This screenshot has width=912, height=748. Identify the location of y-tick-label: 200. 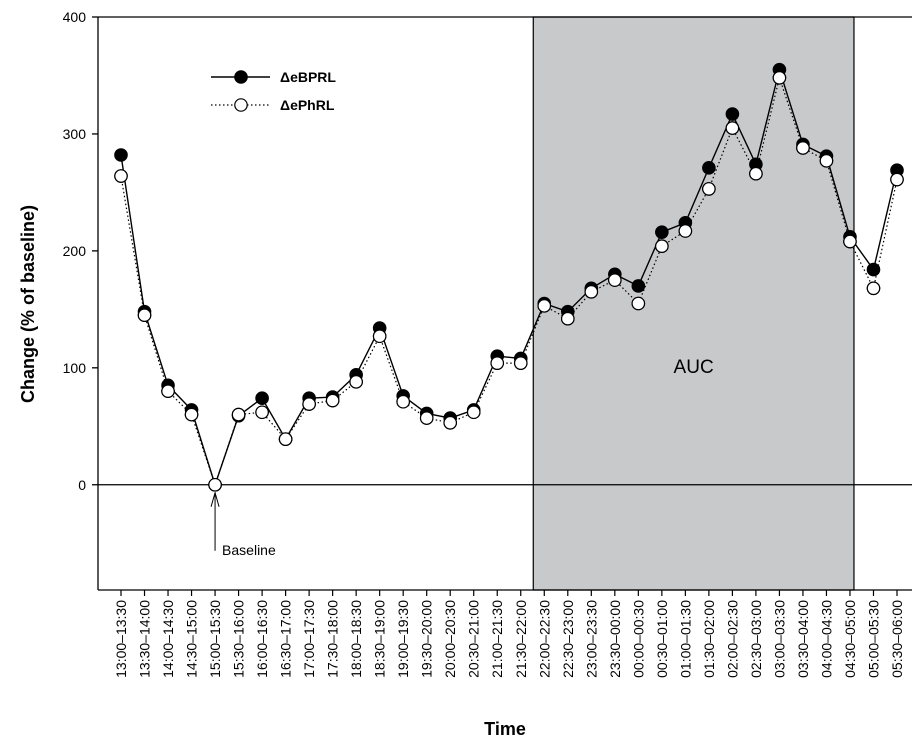
(75, 251).